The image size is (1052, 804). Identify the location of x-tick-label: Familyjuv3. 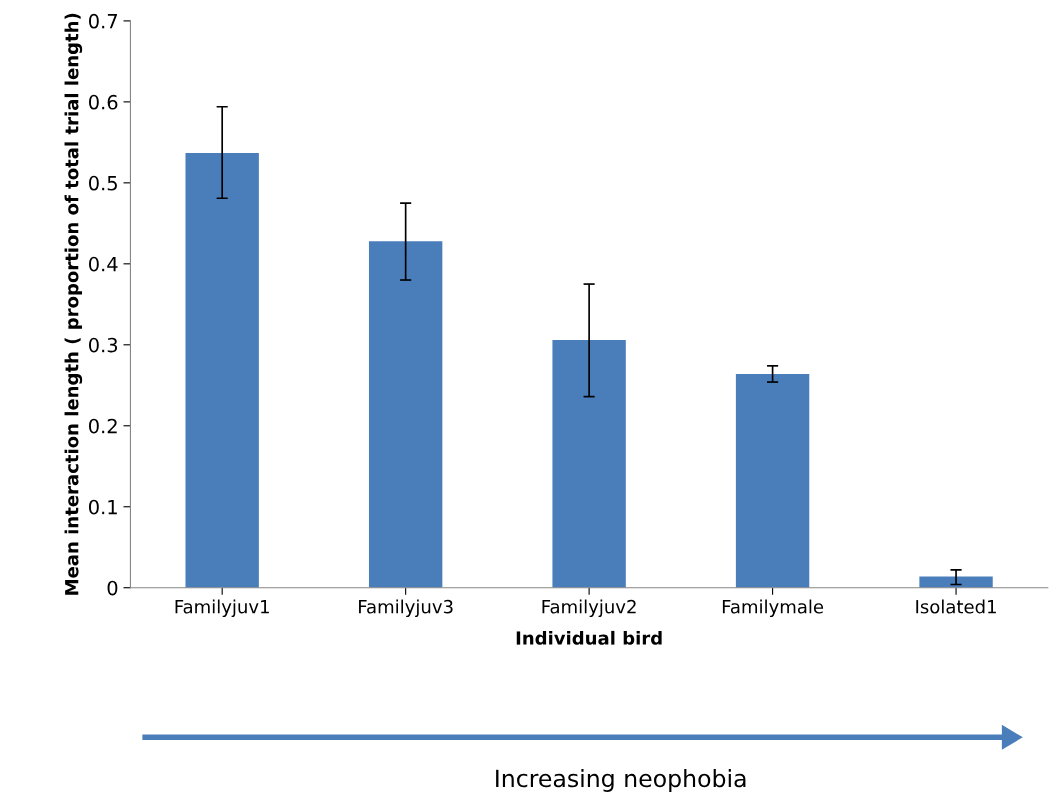
(406, 608).